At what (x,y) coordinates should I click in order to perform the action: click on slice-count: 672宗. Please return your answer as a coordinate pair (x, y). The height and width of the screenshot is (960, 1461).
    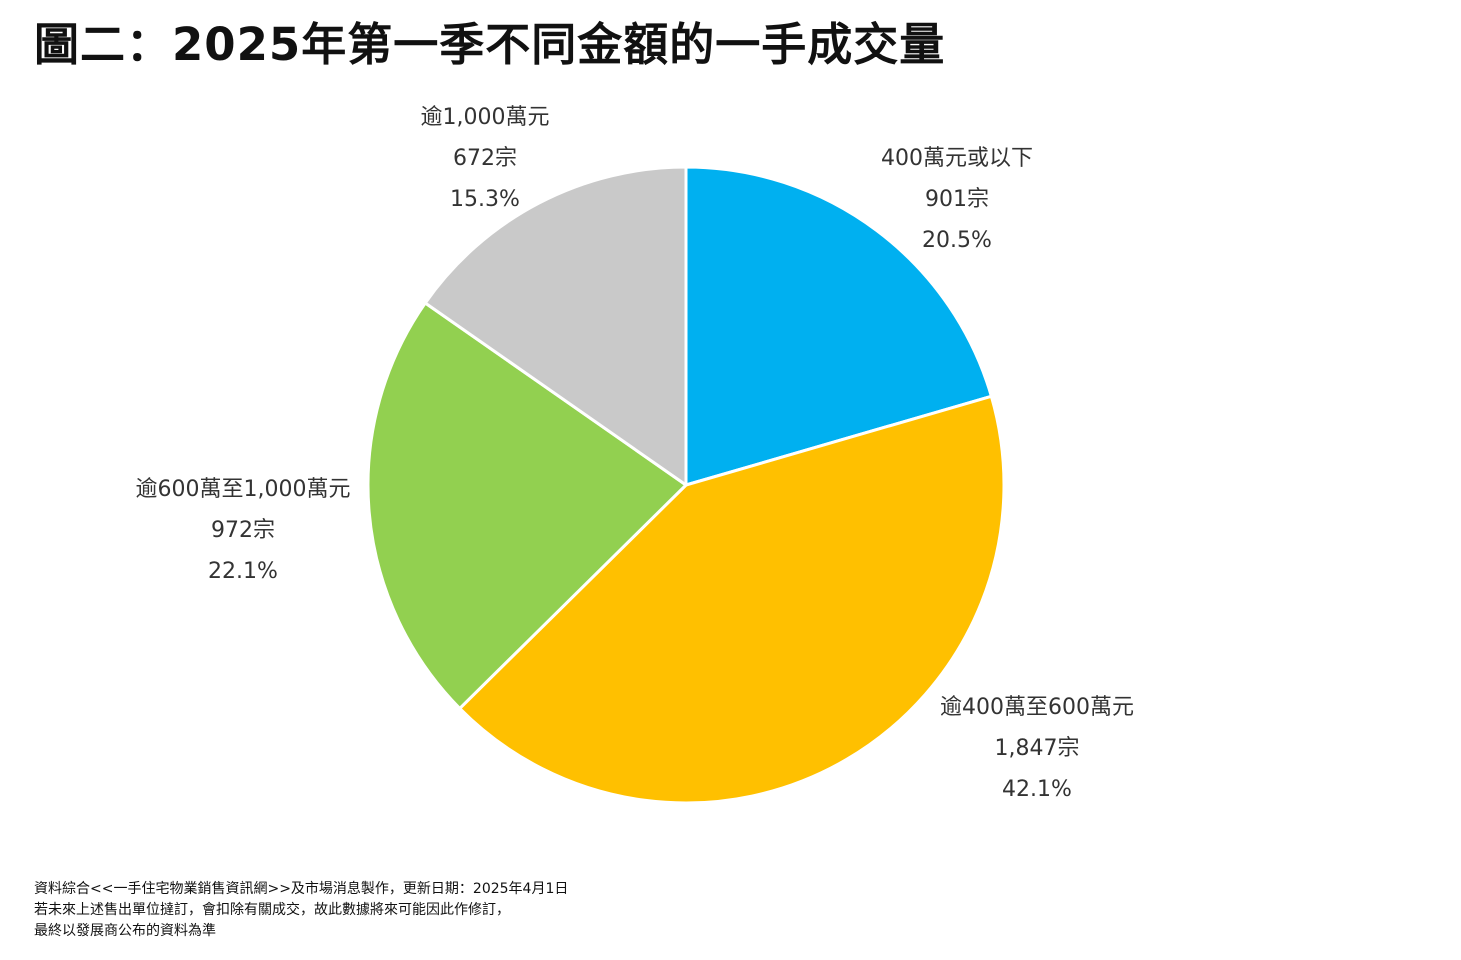
    Looking at the image, I should click on (484, 158).